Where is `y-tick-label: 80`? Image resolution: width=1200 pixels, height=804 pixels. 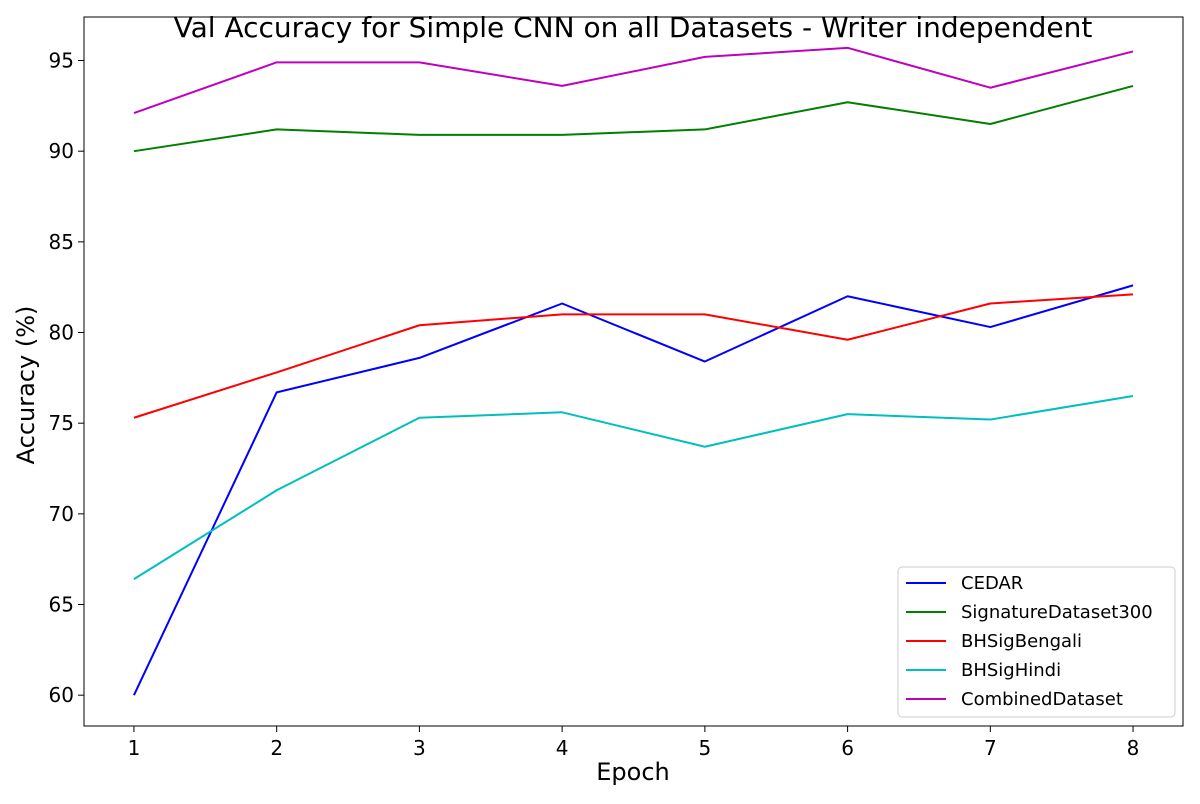 y-tick-label: 80 is located at coordinates (61, 333).